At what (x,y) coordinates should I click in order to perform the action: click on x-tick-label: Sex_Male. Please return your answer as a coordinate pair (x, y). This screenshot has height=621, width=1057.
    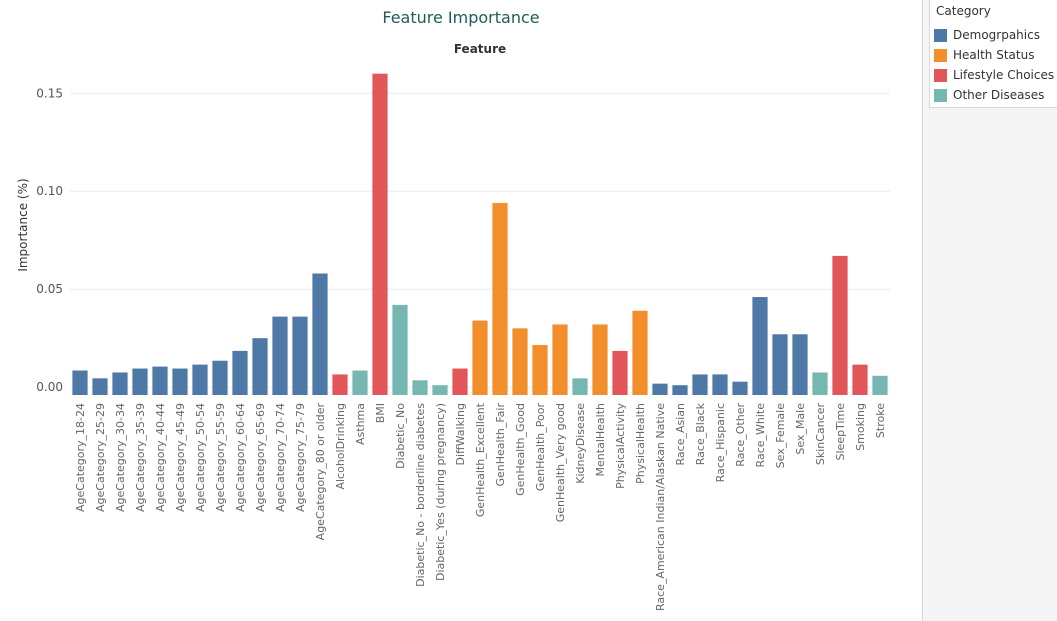
    Looking at the image, I should click on (800, 429).